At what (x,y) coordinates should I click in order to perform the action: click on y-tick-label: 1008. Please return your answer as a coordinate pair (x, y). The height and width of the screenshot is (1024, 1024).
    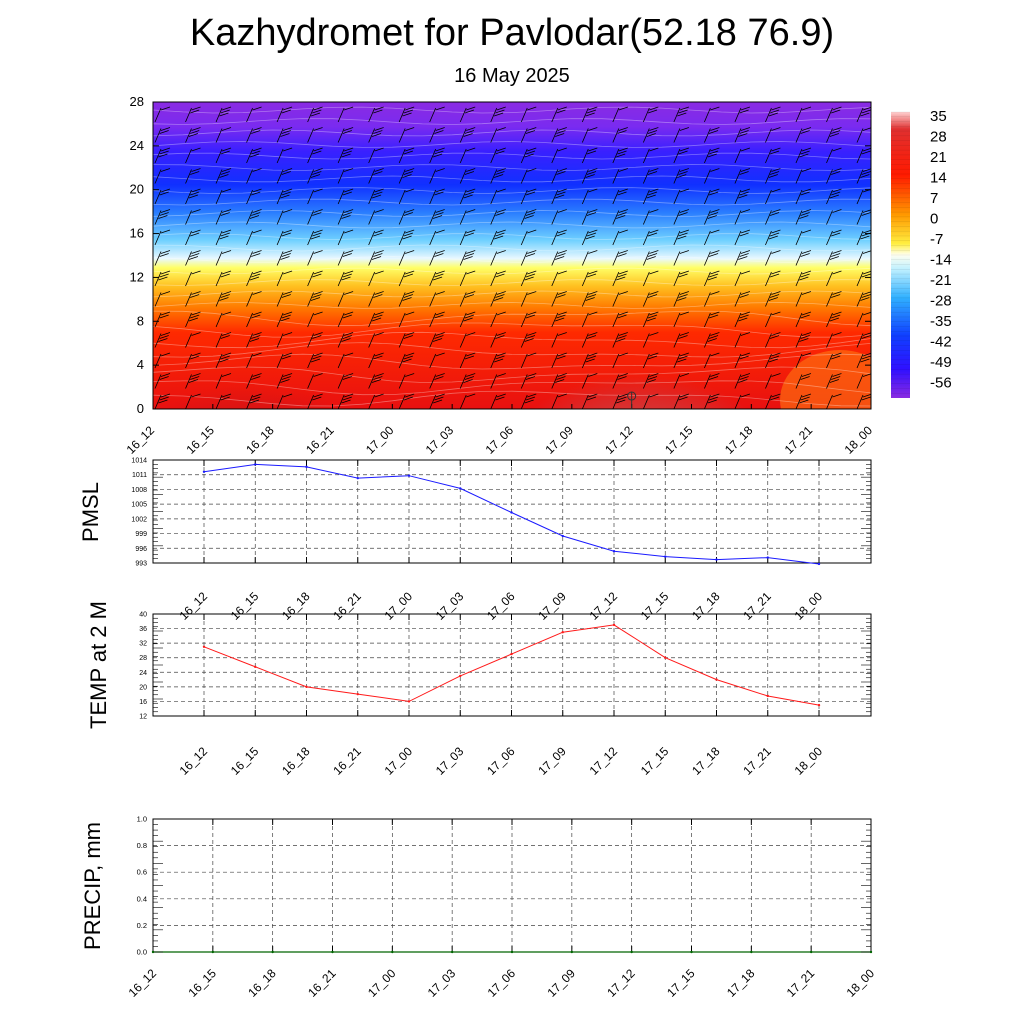
    Looking at the image, I should click on (139, 490).